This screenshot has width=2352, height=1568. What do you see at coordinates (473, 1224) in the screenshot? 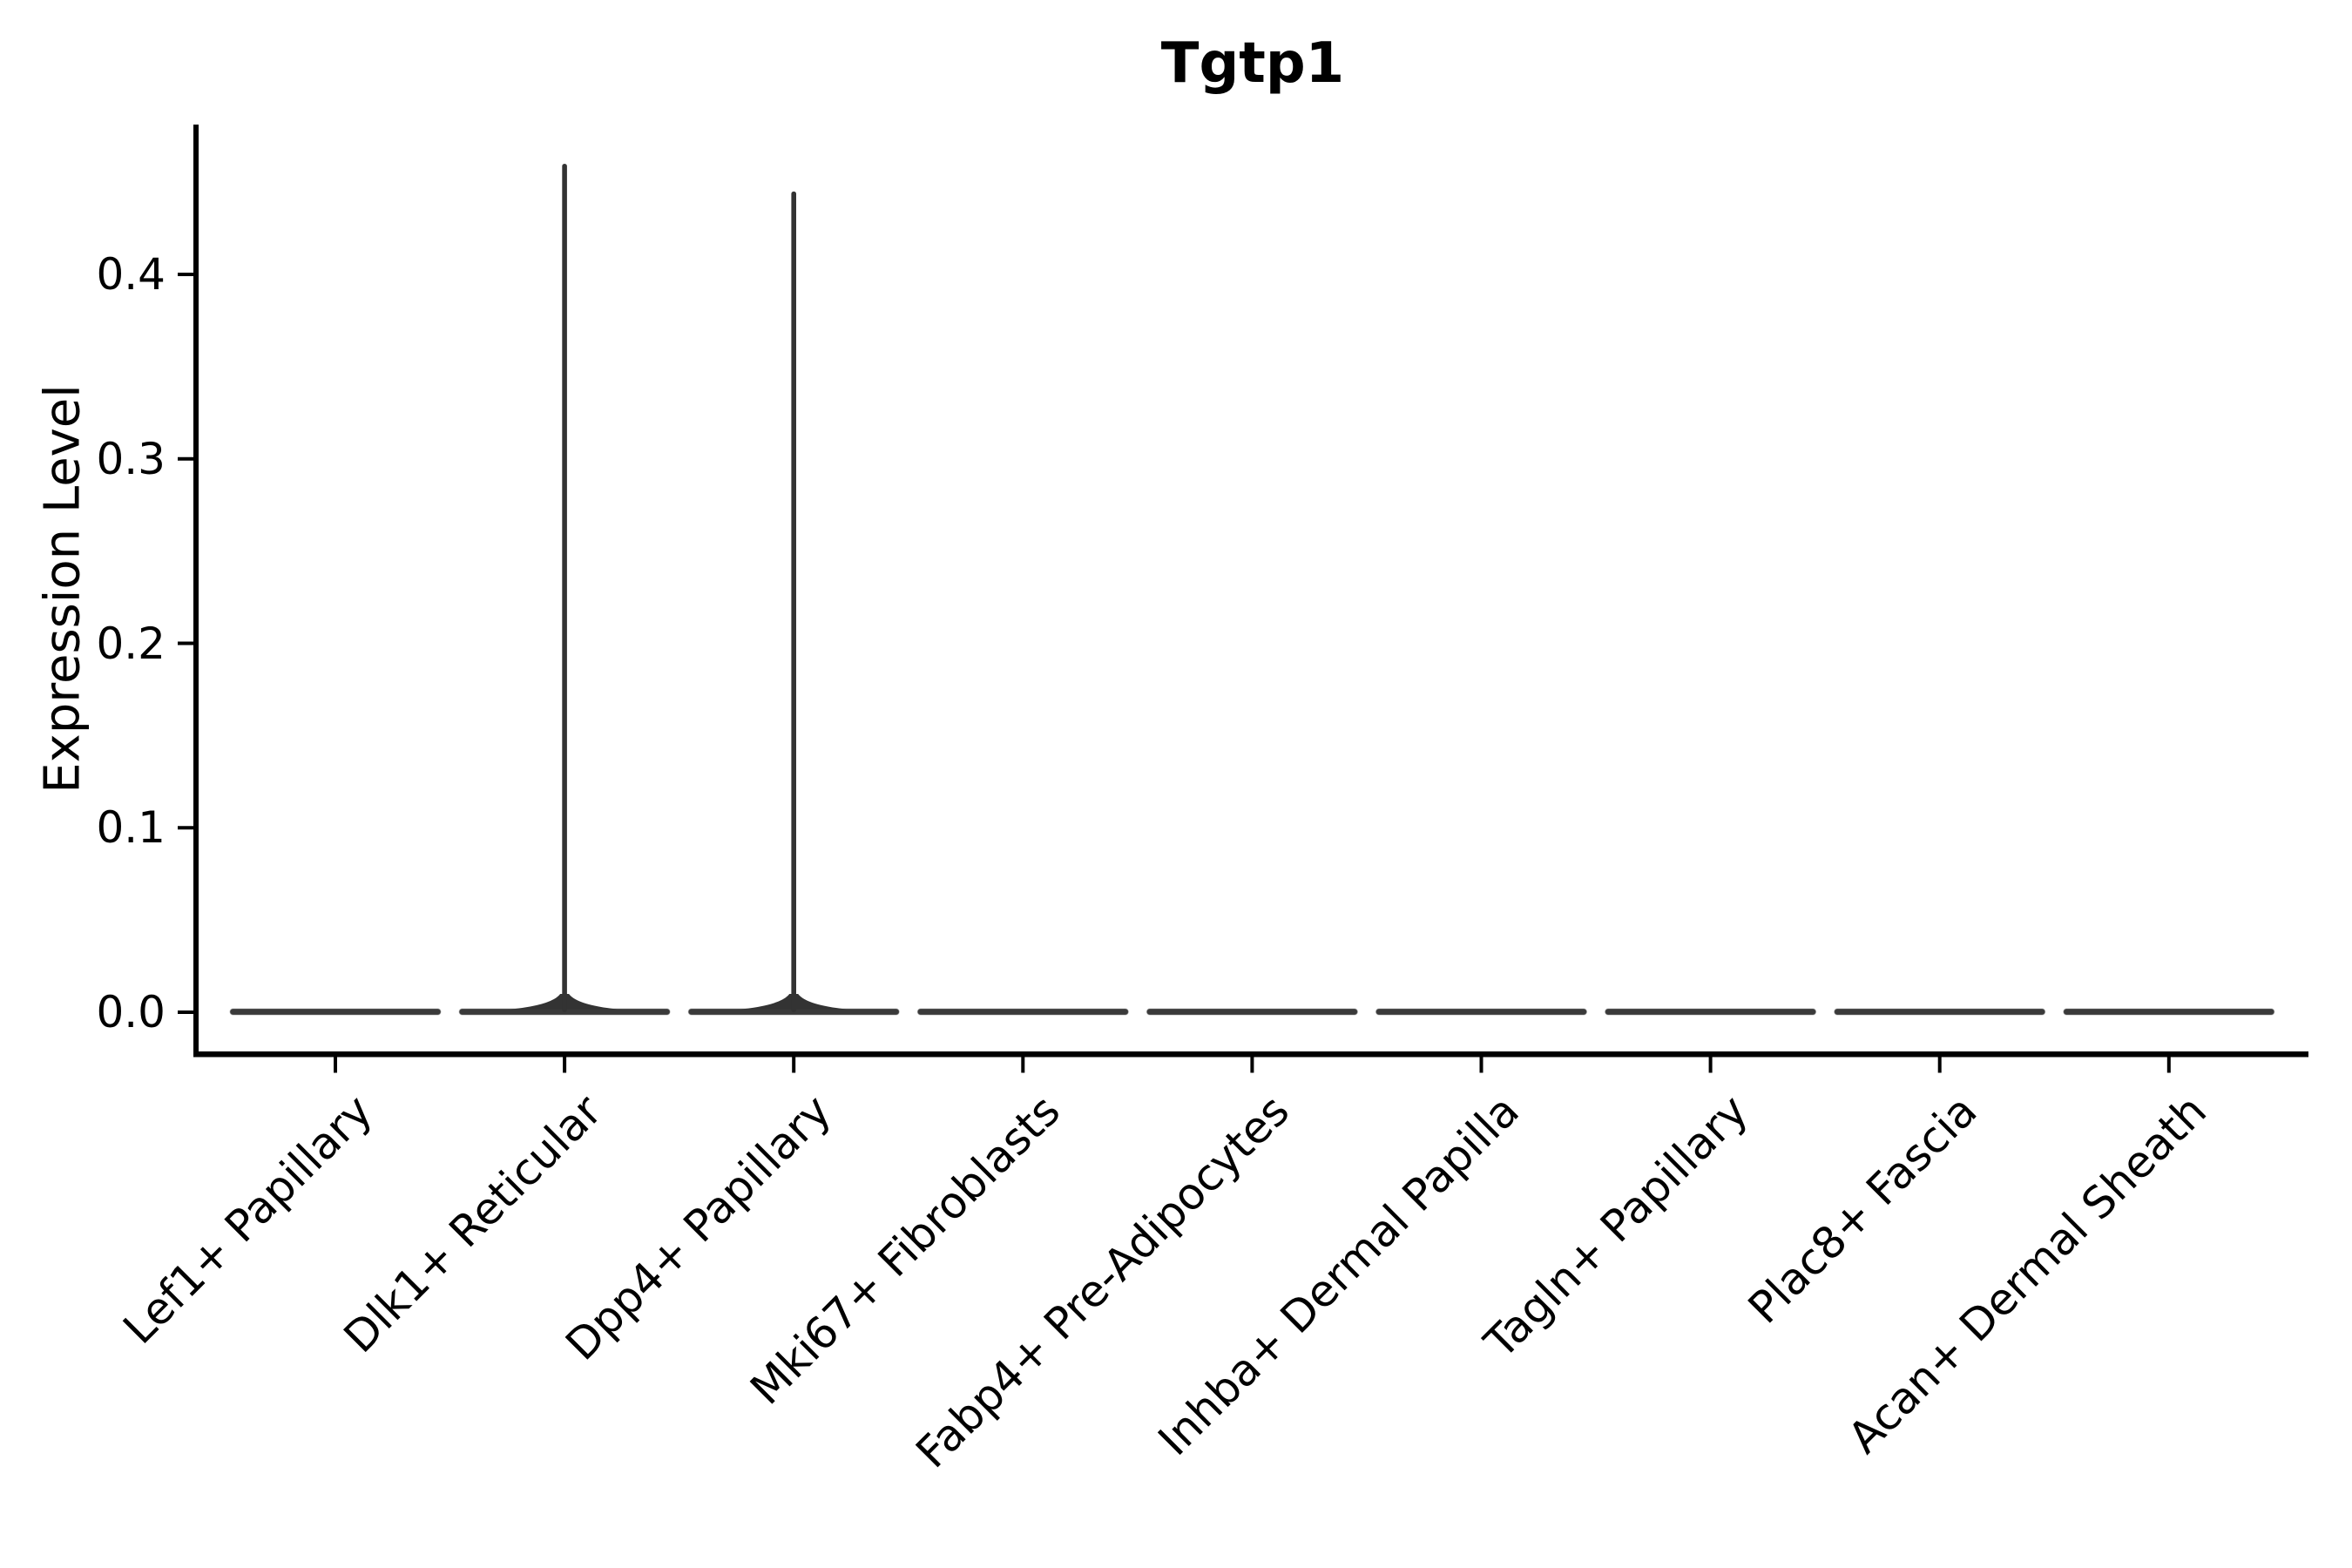
I see `x-tick-label: Dlk1+ Reticular` at bounding box center [473, 1224].